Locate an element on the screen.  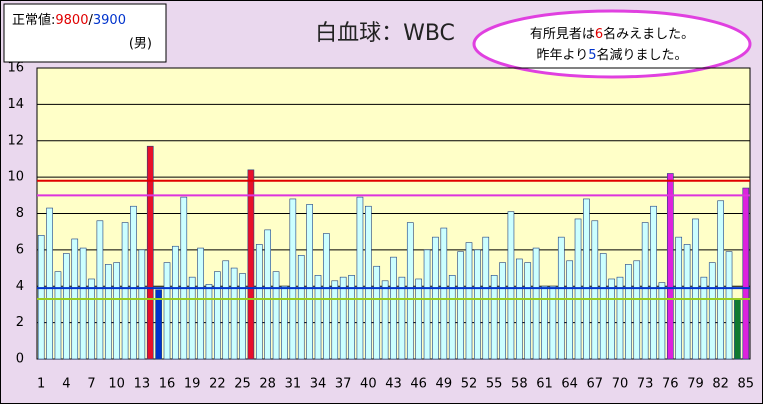
annotation-part: 6 is located at coordinates (599, 34).